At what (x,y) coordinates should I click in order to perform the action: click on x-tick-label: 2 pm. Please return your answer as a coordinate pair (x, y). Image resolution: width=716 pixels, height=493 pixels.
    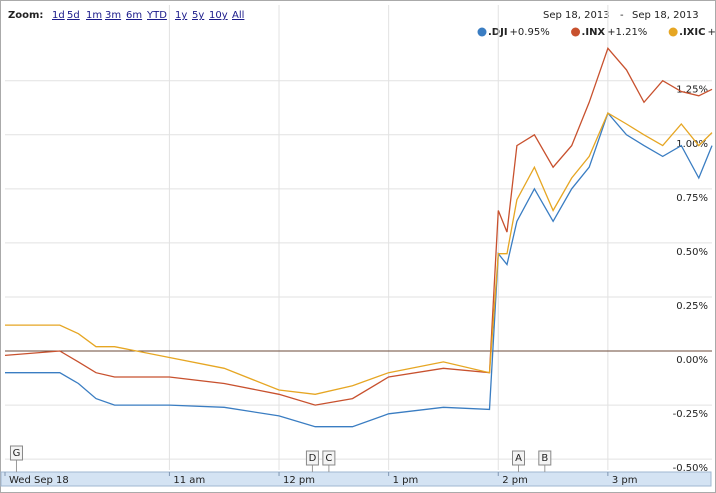
    Looking at the image, I should click on (515, 480).